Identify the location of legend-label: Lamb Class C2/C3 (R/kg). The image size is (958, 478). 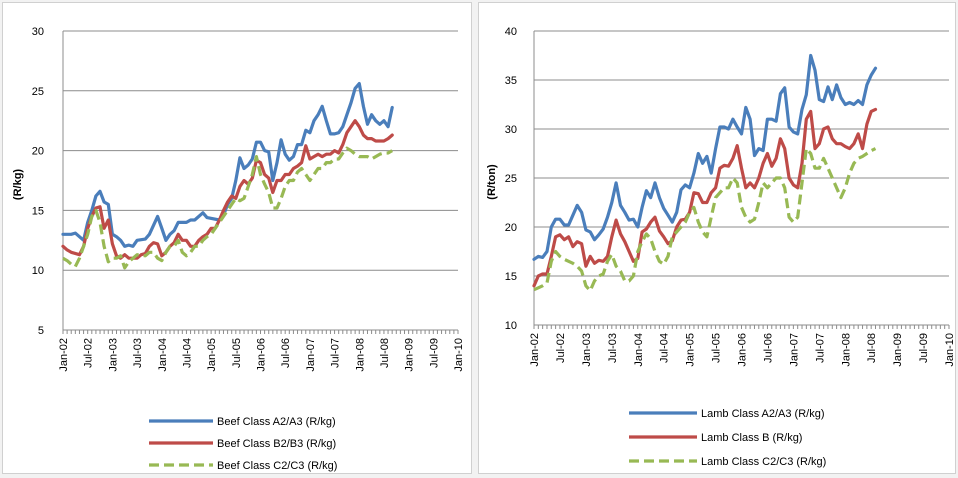
(763, 462).